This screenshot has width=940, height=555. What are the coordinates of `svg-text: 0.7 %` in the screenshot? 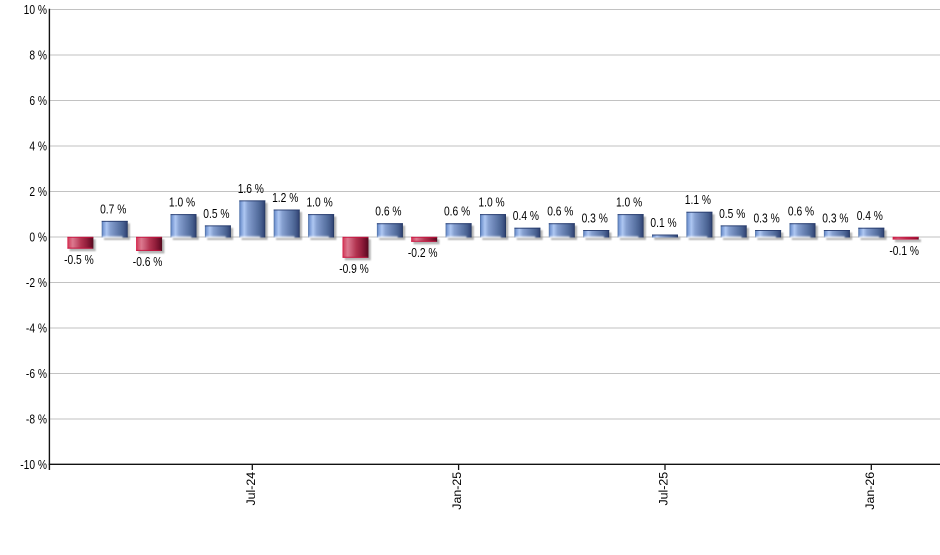 It's located at (113, 209).